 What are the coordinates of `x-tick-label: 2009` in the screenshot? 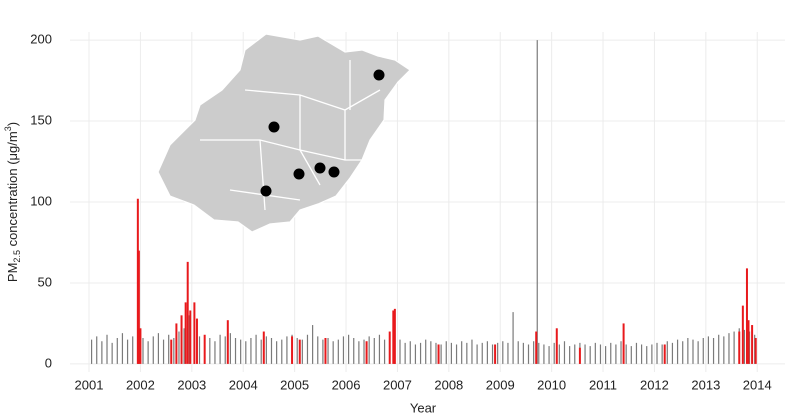 It's located at (500, 384).